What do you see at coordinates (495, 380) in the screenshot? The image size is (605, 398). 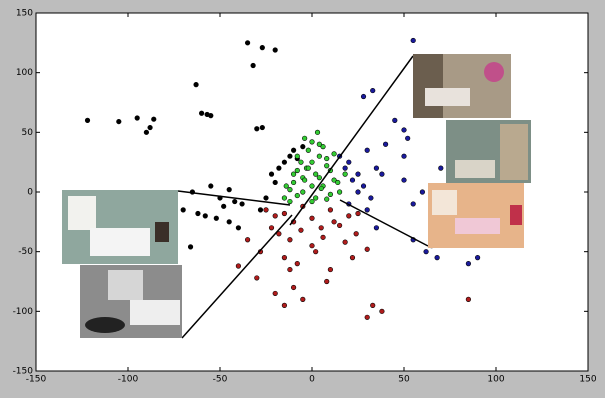 I see `x-tick-label: 100` at bounding box center [495, 380].